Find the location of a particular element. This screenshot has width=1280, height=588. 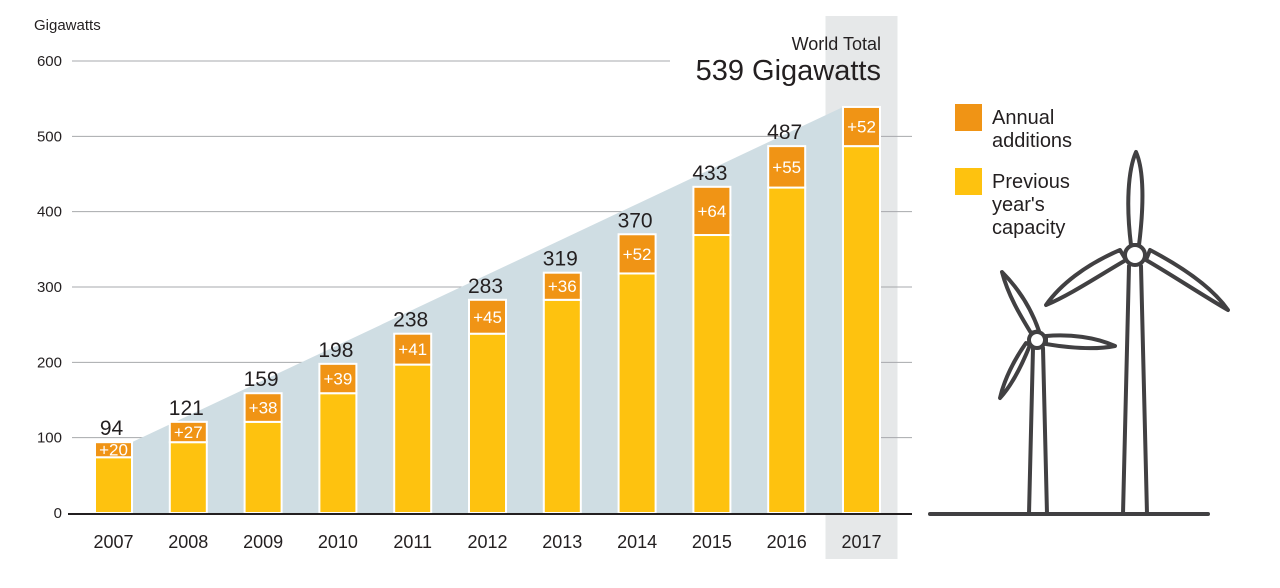

legend-label: Previous is located at coordinates (1031, 182).